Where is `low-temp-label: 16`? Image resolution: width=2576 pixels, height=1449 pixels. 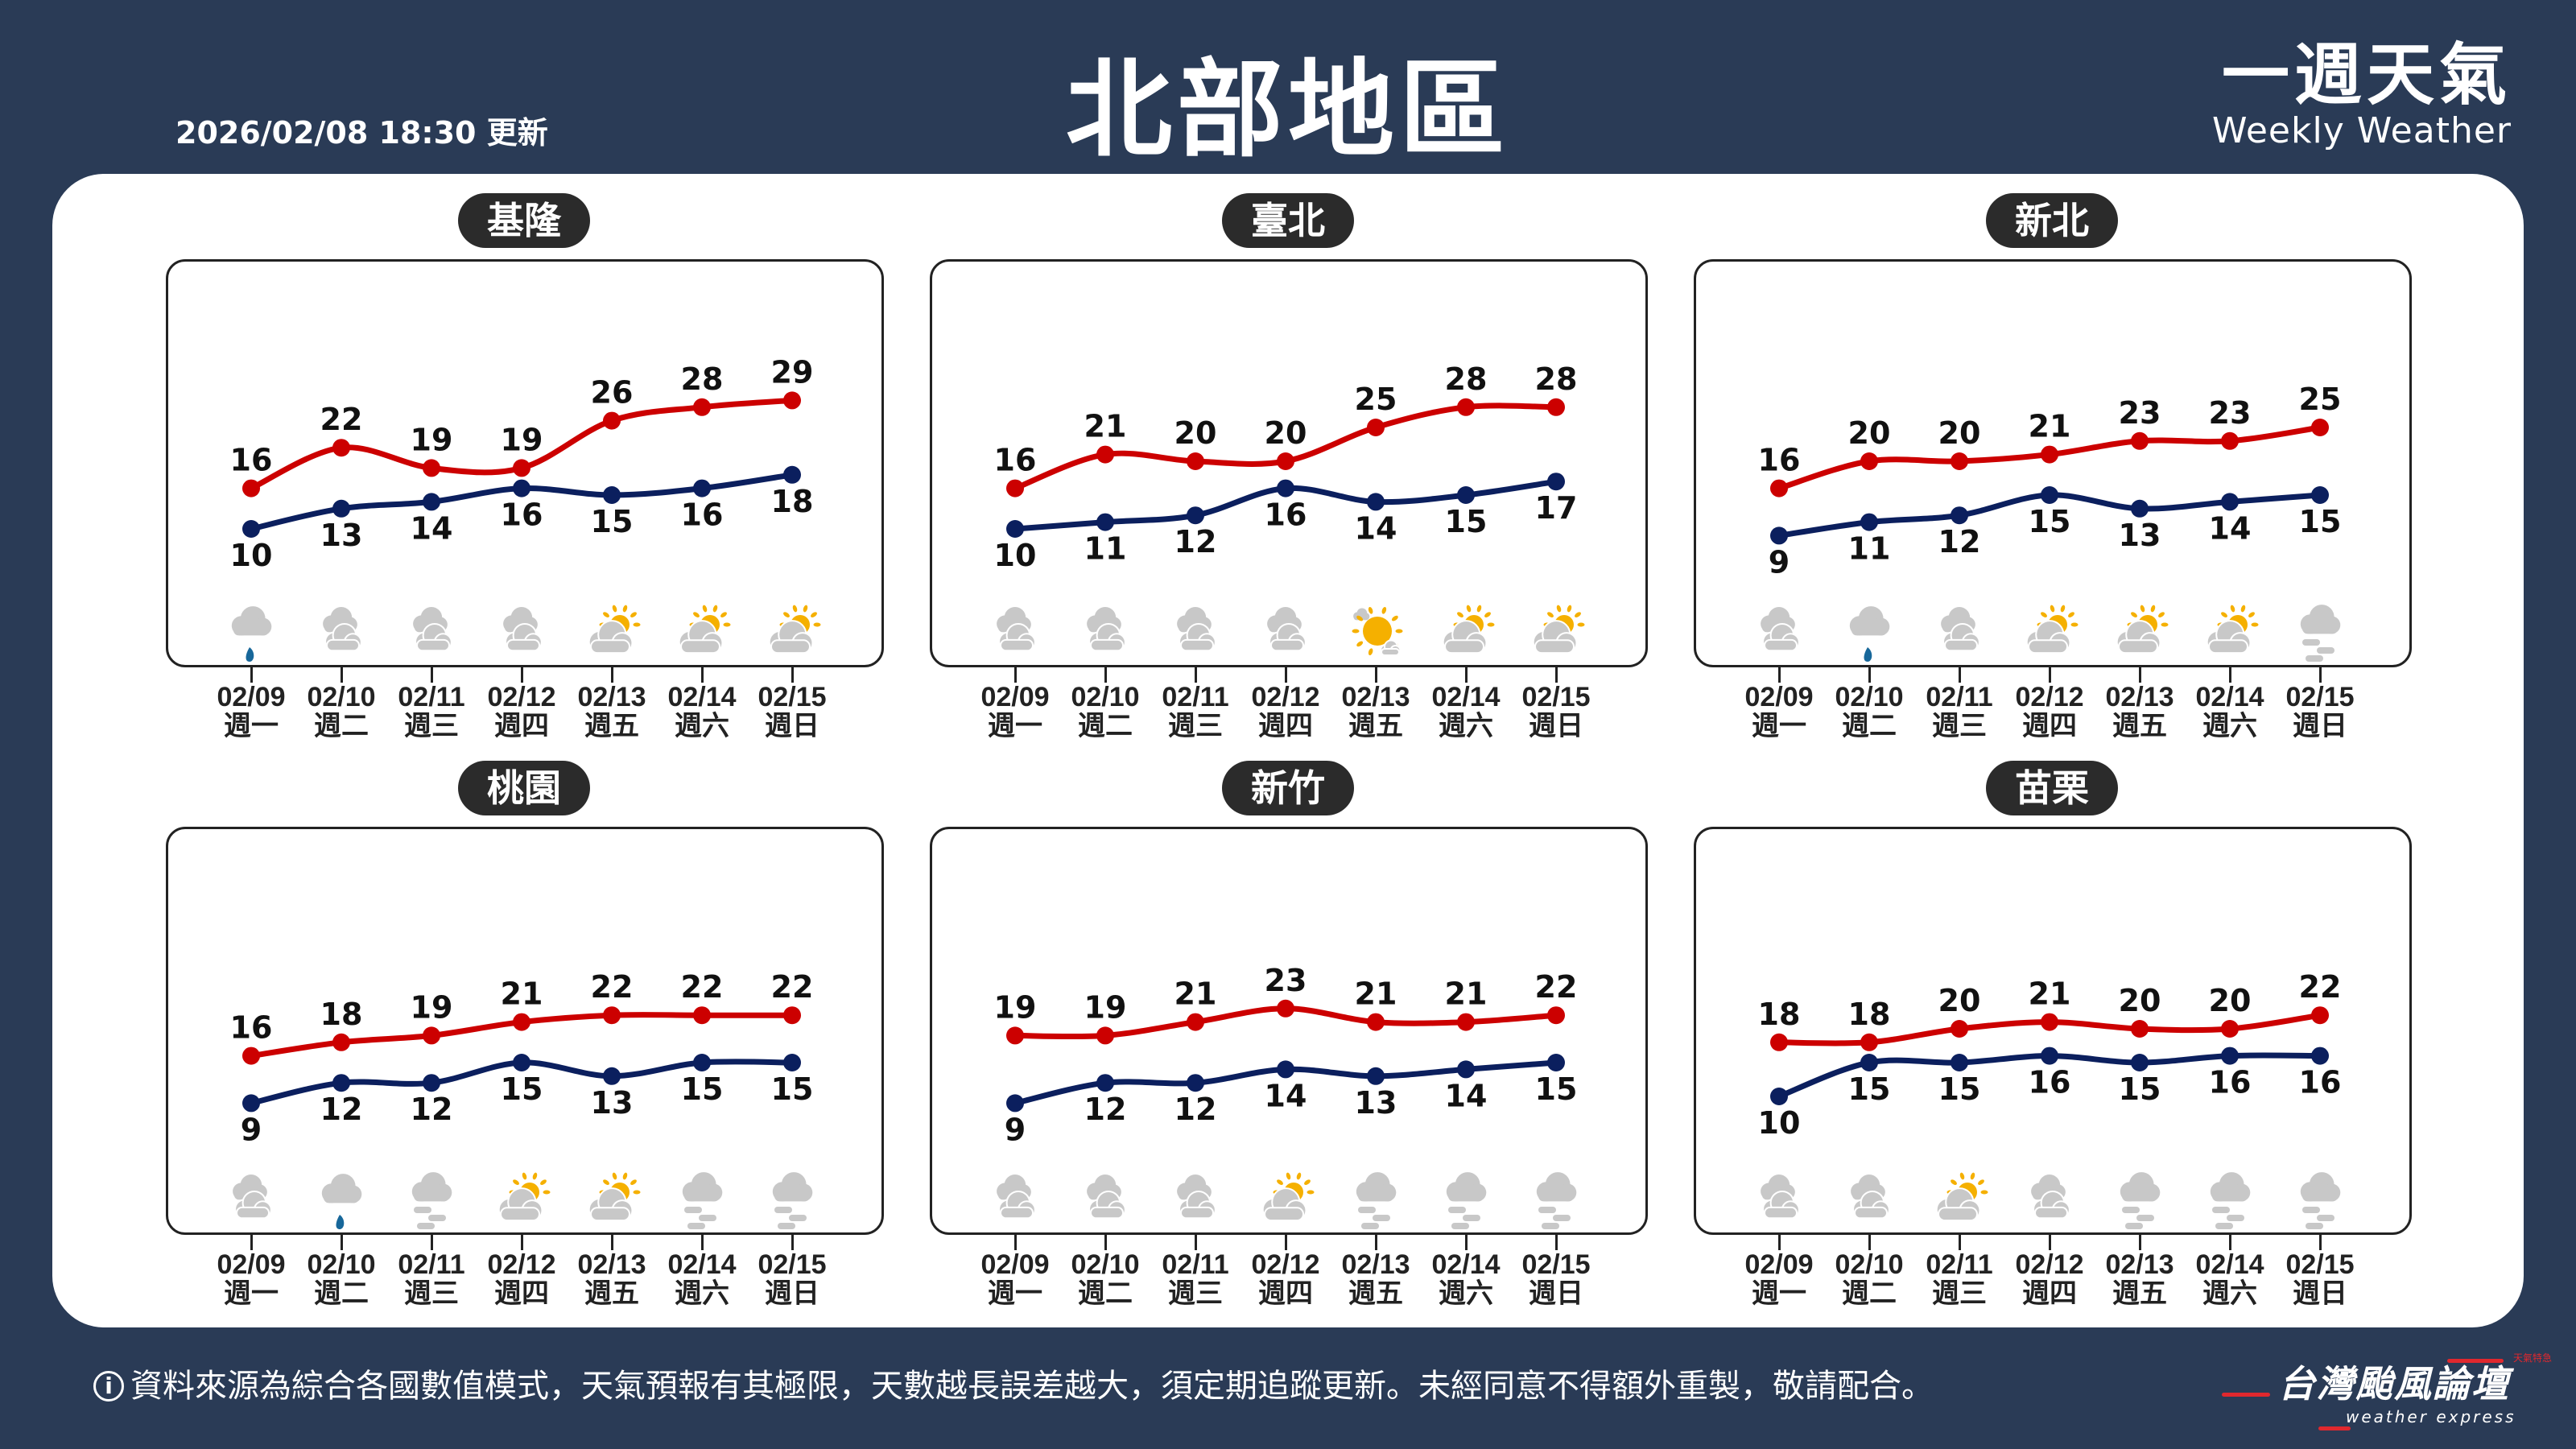 low-temp-label: 16 is located at coordinates (2050, 1082).